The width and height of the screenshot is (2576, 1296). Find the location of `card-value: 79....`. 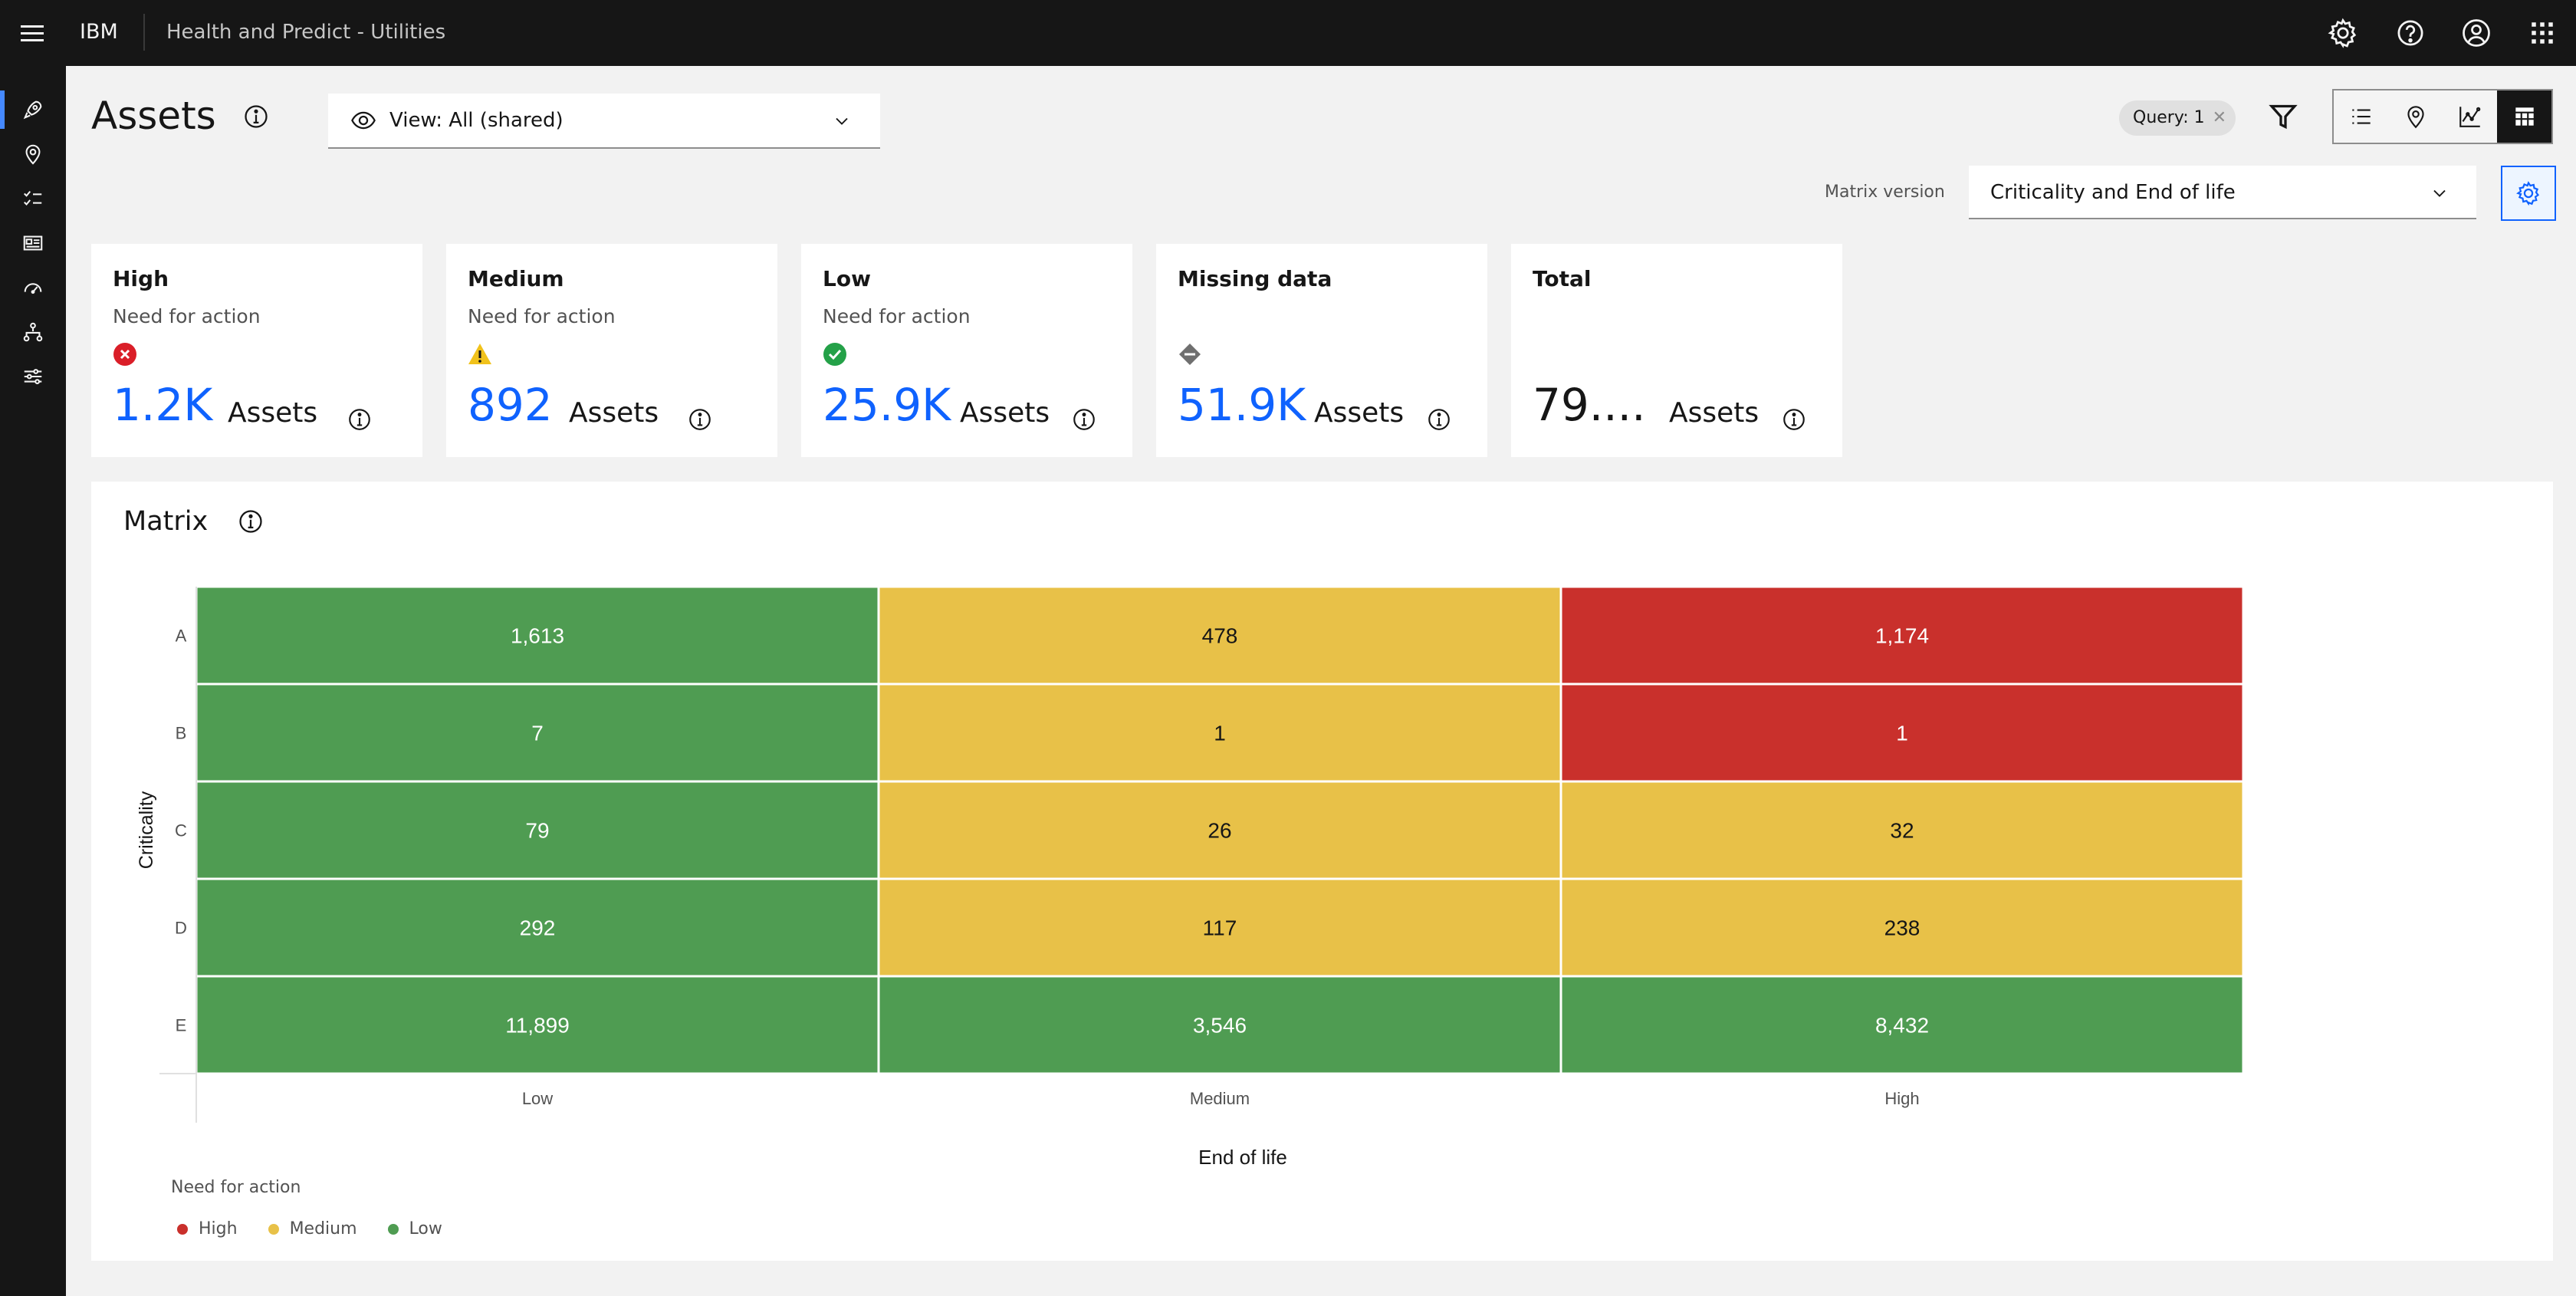

card-value: 79.... is located at coordinates (1590, 405).